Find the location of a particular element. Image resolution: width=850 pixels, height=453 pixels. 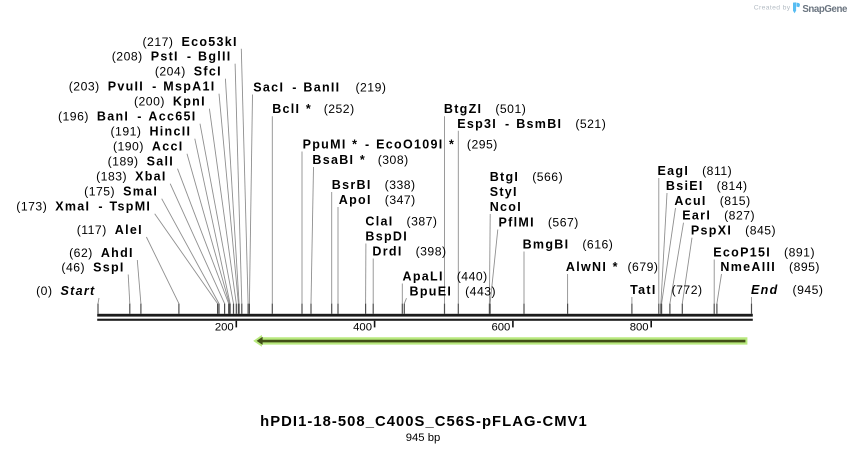

svg-text:NmeAIII(895): NmeAIII (895) is located at coordinates (770, 267).